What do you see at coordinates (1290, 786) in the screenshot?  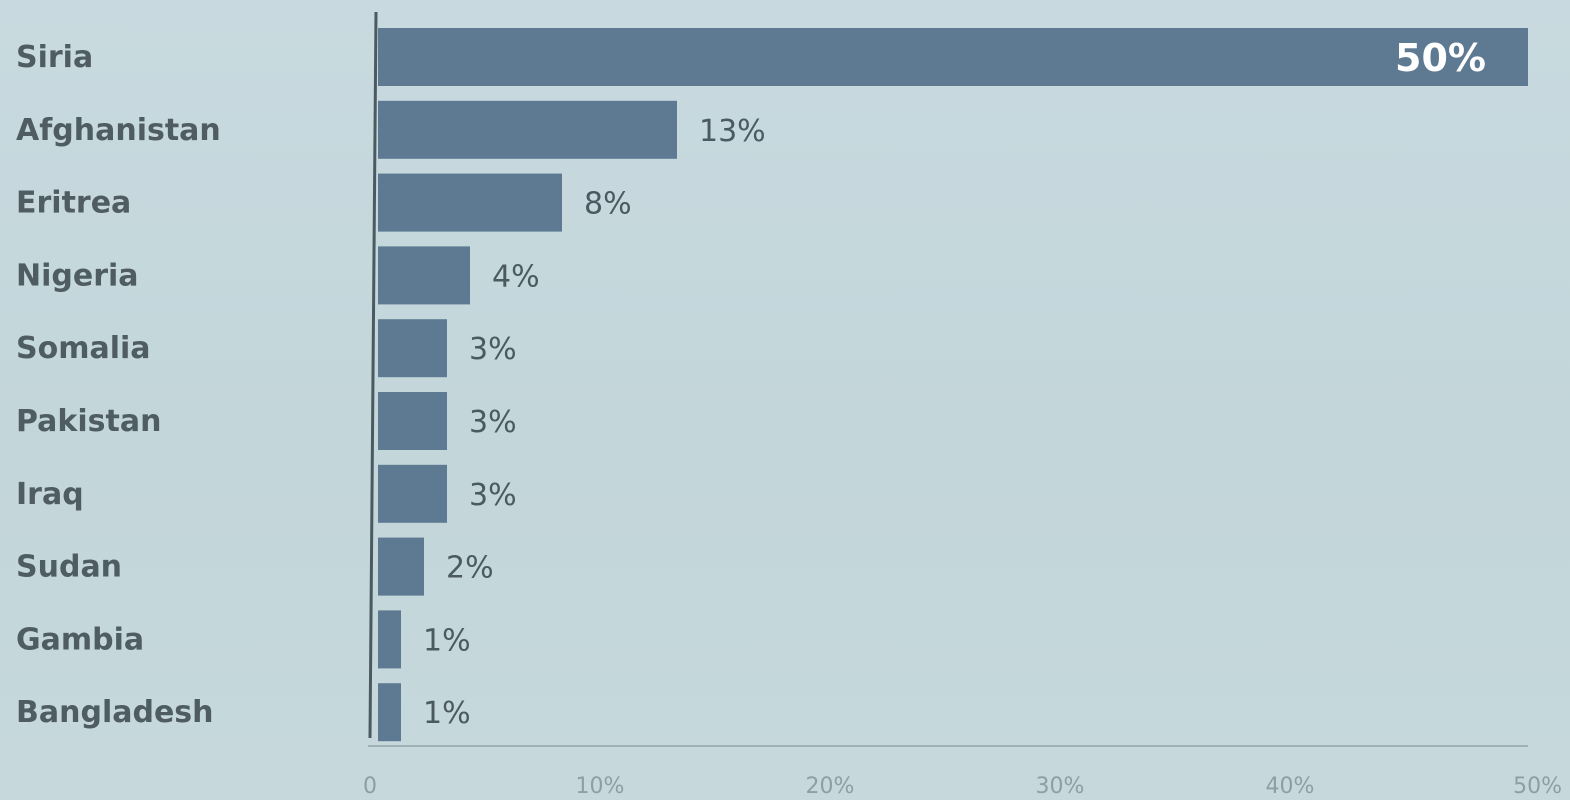 I see `x-tick-label-4: 40%` at bounding box center [1290, 786].